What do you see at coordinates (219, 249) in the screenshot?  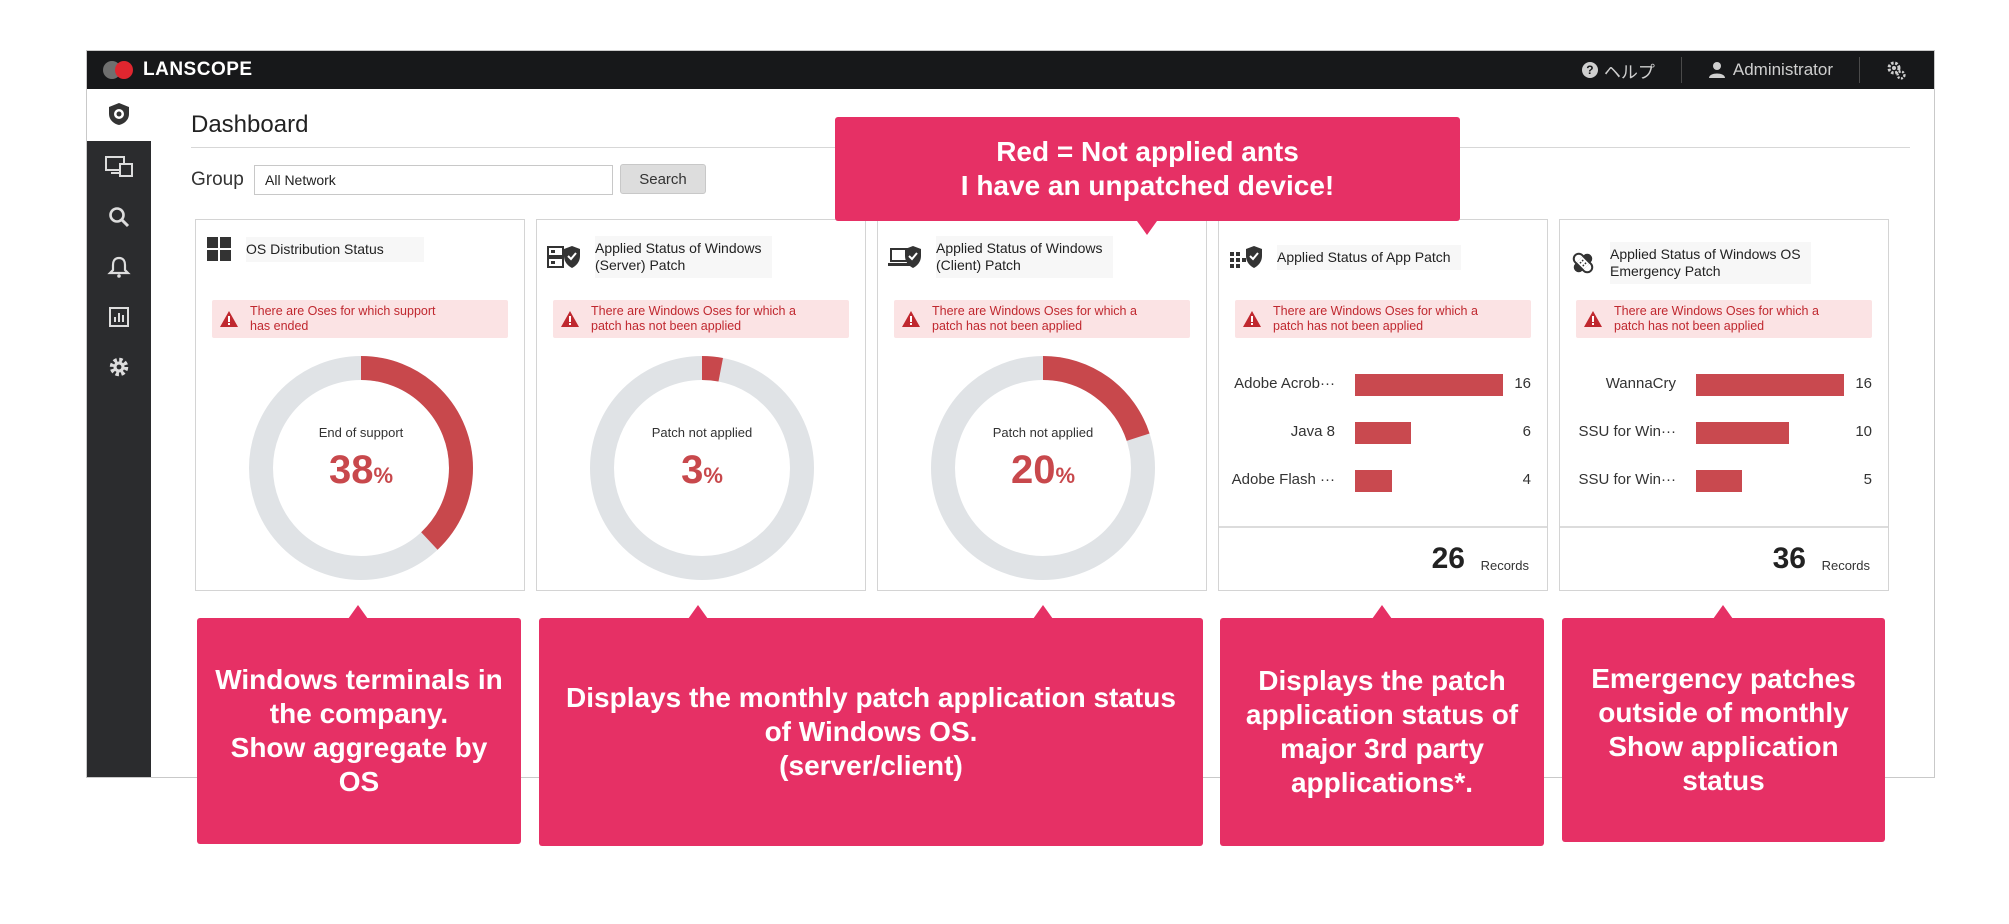 I see `windows-icon` at bounding box center [219, 249].